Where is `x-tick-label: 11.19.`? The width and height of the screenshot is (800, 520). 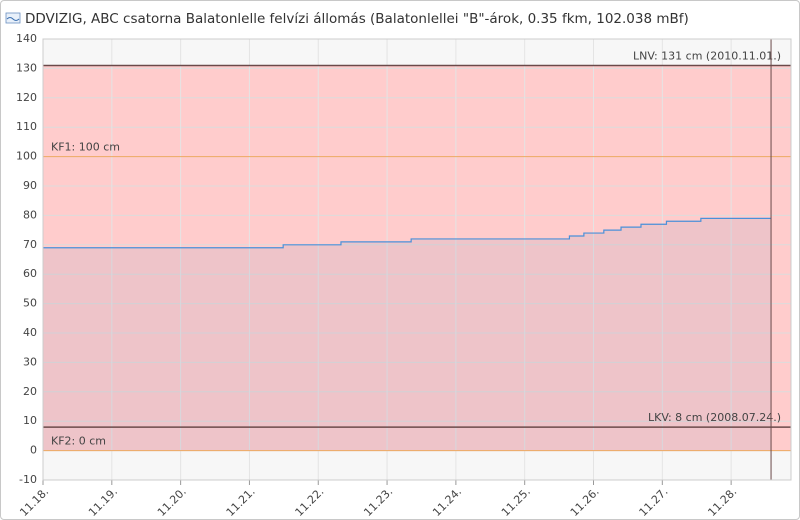 x-tick-label: 11.19. is located at coordinates (103, 502).